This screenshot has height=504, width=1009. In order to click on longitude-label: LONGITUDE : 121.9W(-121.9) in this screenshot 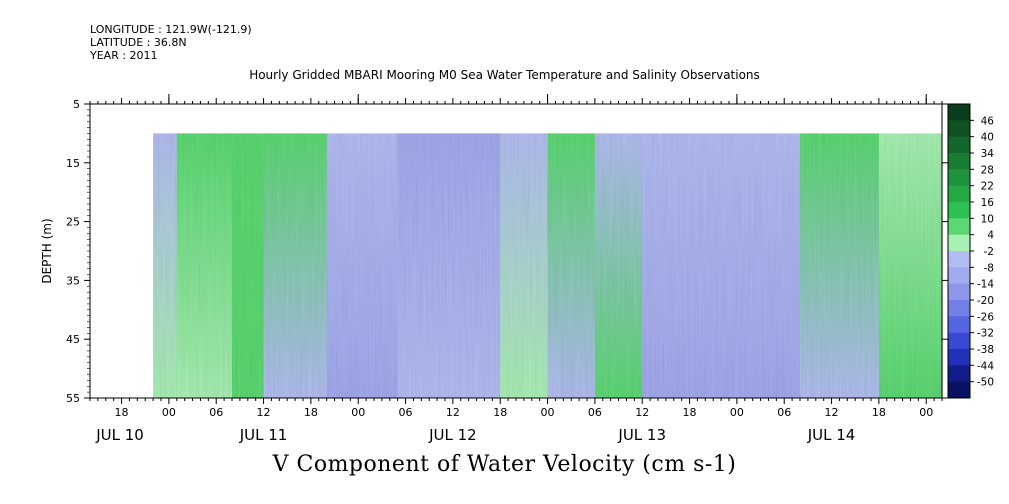, I will do `click(171, 29)`.